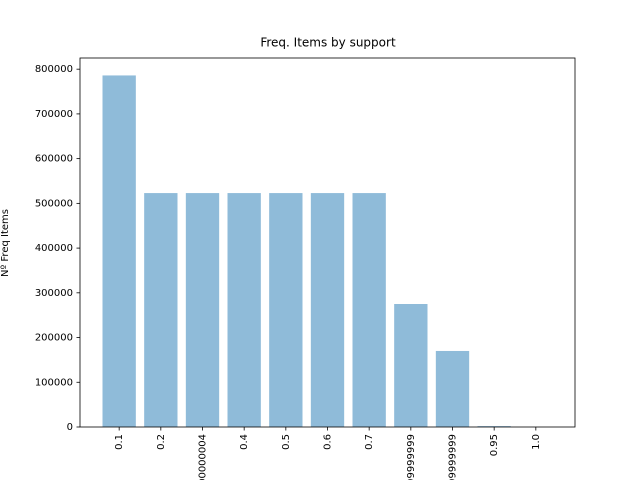 The height and width of the screenshot is (480, 640). I want to click on y-tick-label: 200000, so click(54, 338).